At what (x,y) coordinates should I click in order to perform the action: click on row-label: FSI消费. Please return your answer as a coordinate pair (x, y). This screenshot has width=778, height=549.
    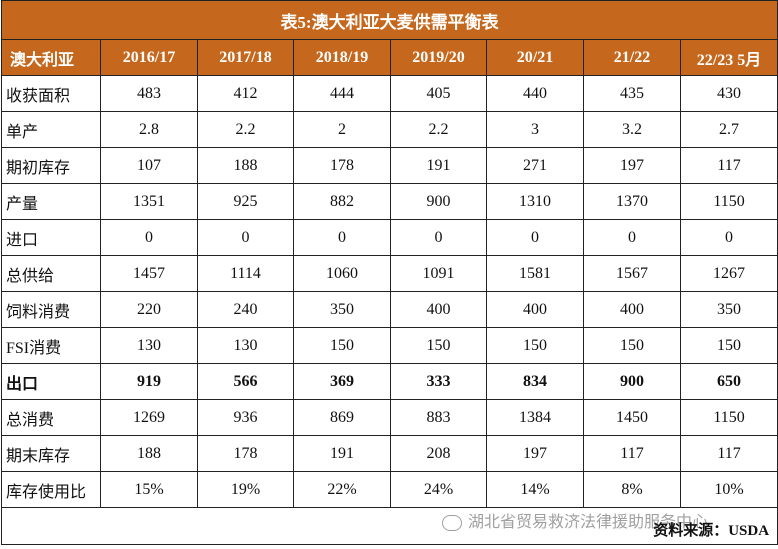
    Looking at the image, I should click on (51, 345).